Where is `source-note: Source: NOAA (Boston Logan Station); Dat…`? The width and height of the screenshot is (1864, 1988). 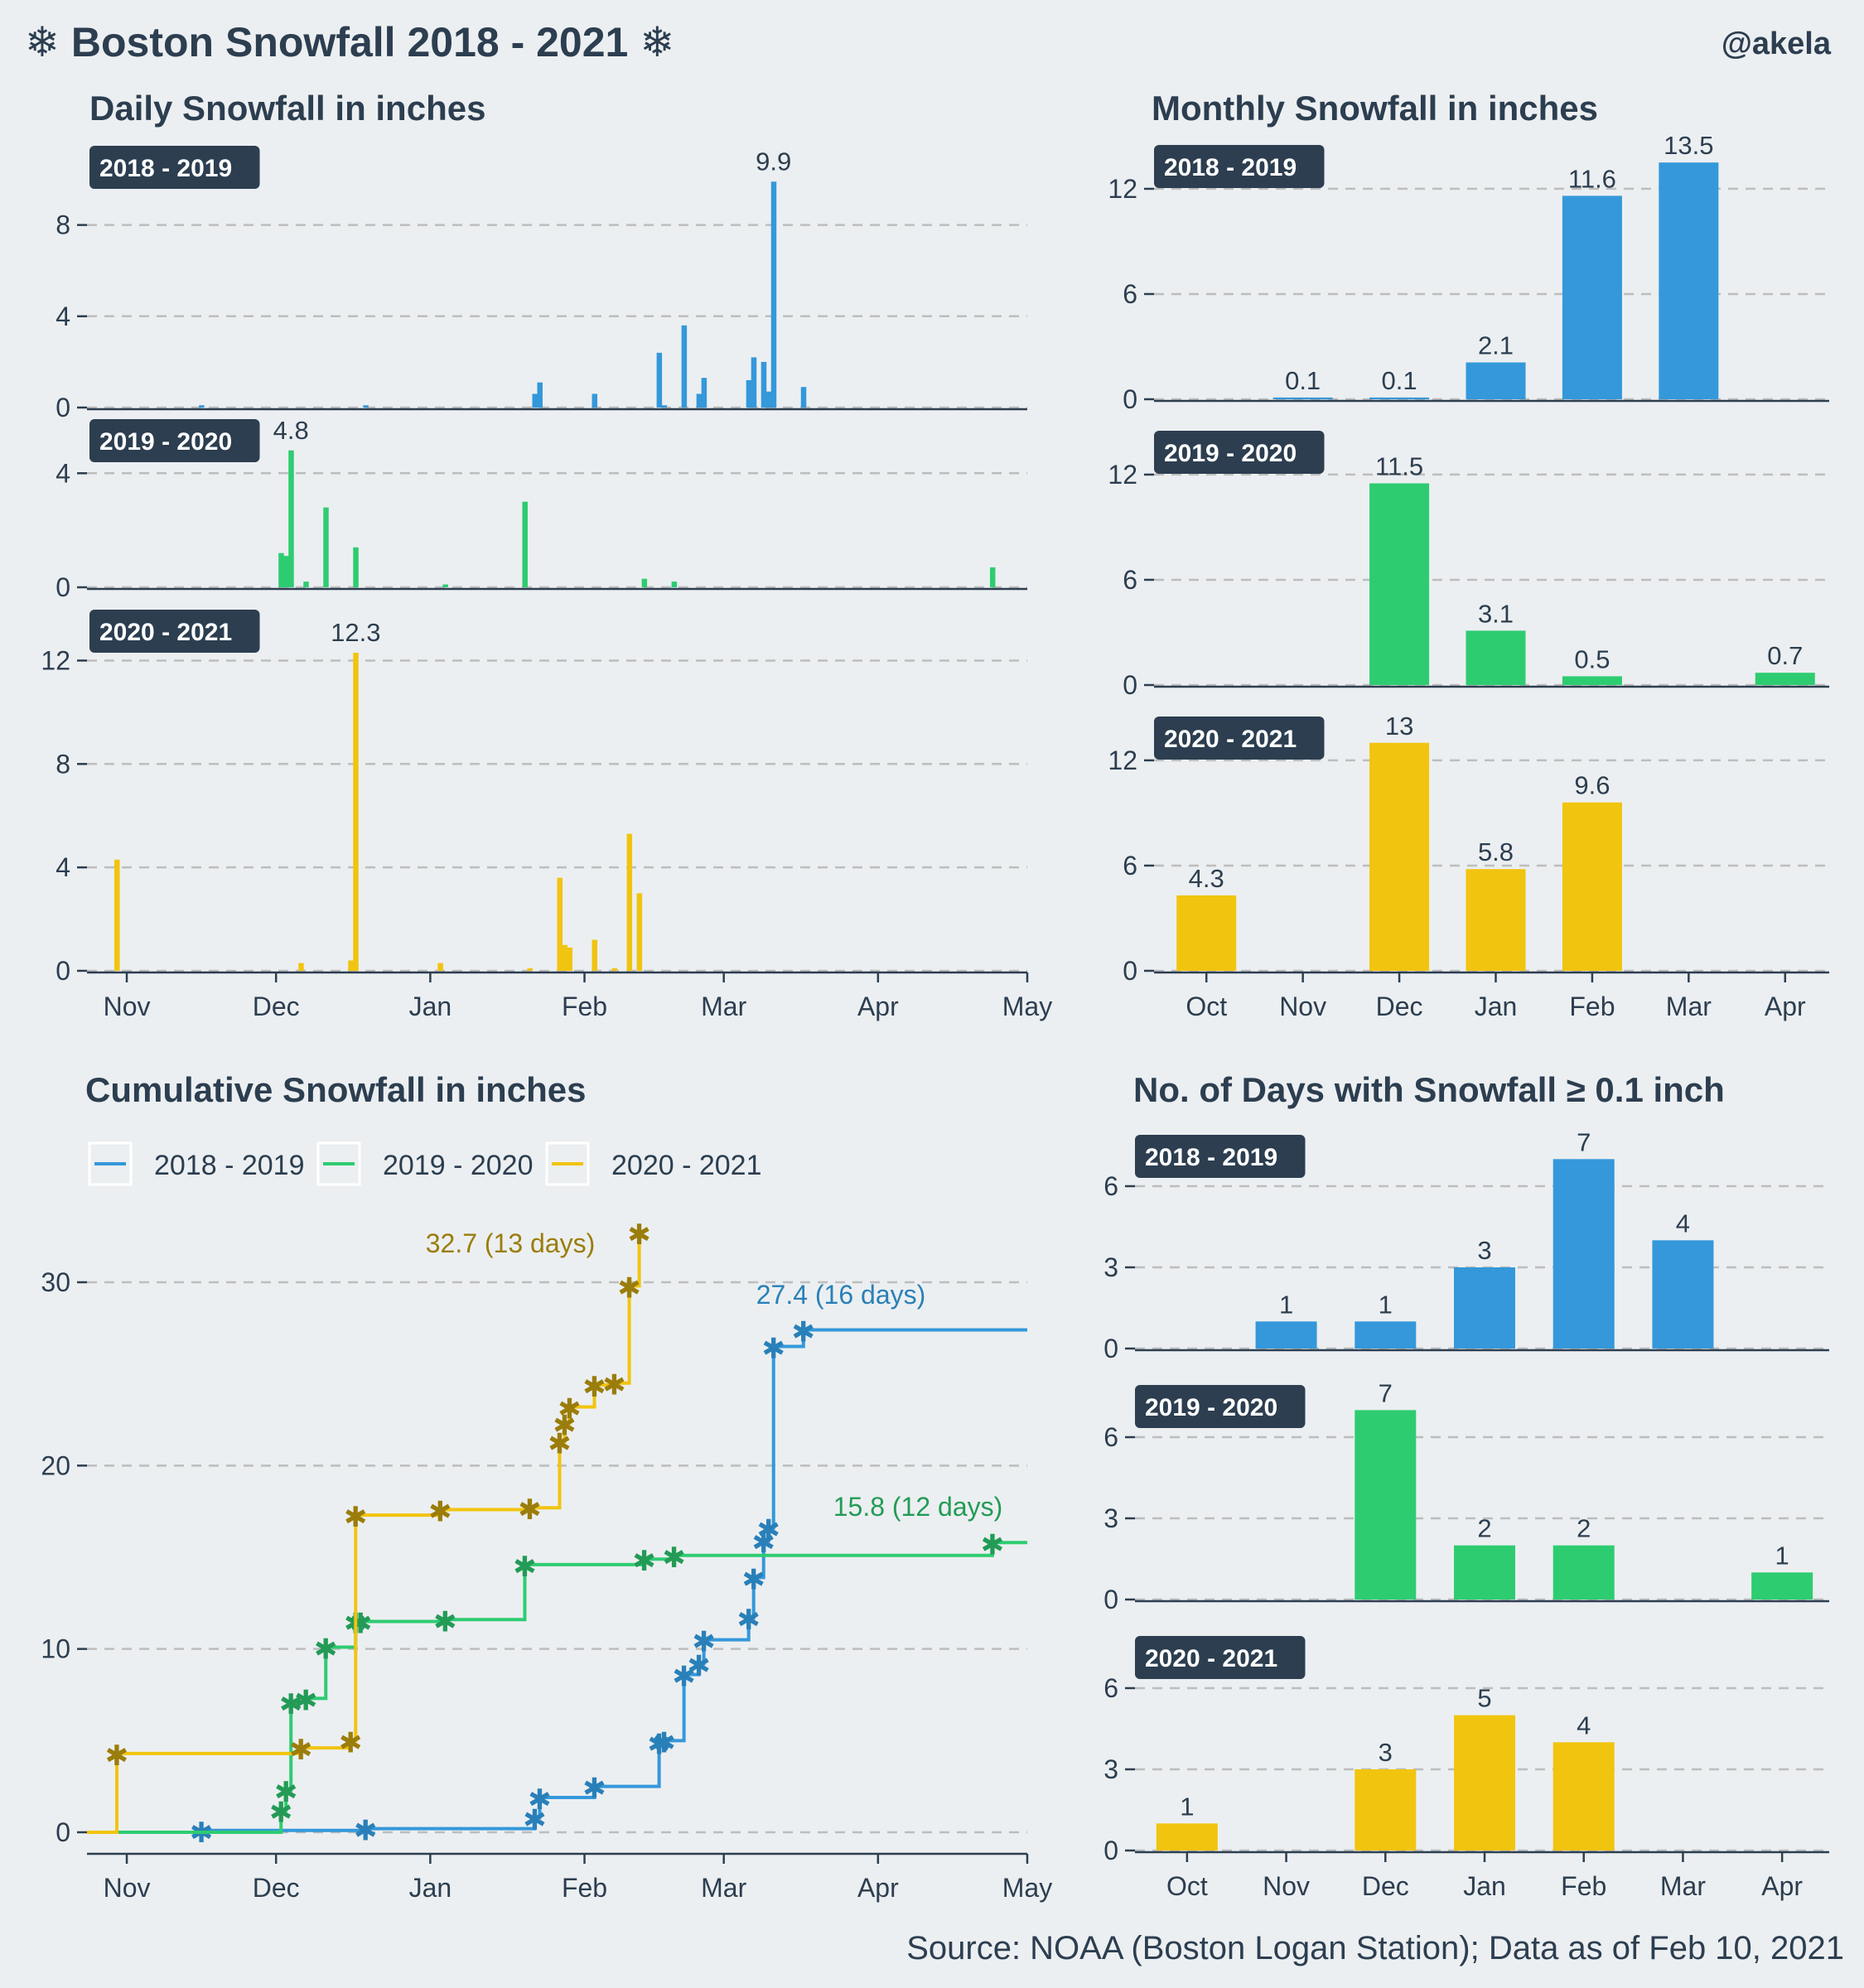
source-note: Source: NOAA (Boston Logan Station); Dat… is located at coordinates (1375, 1948).